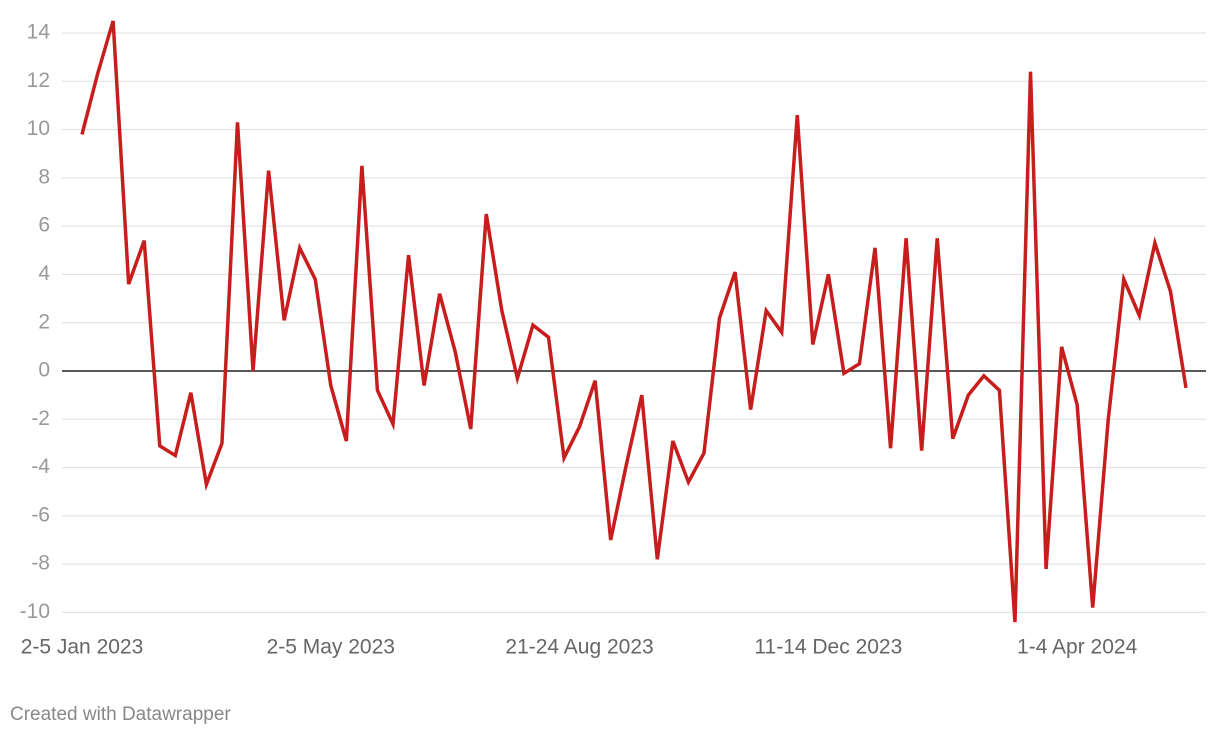 The height and width of the screenshot is (738, 1220). I want to click on x-tick-label: 11-14 Dec 2023, so click(828, 647).